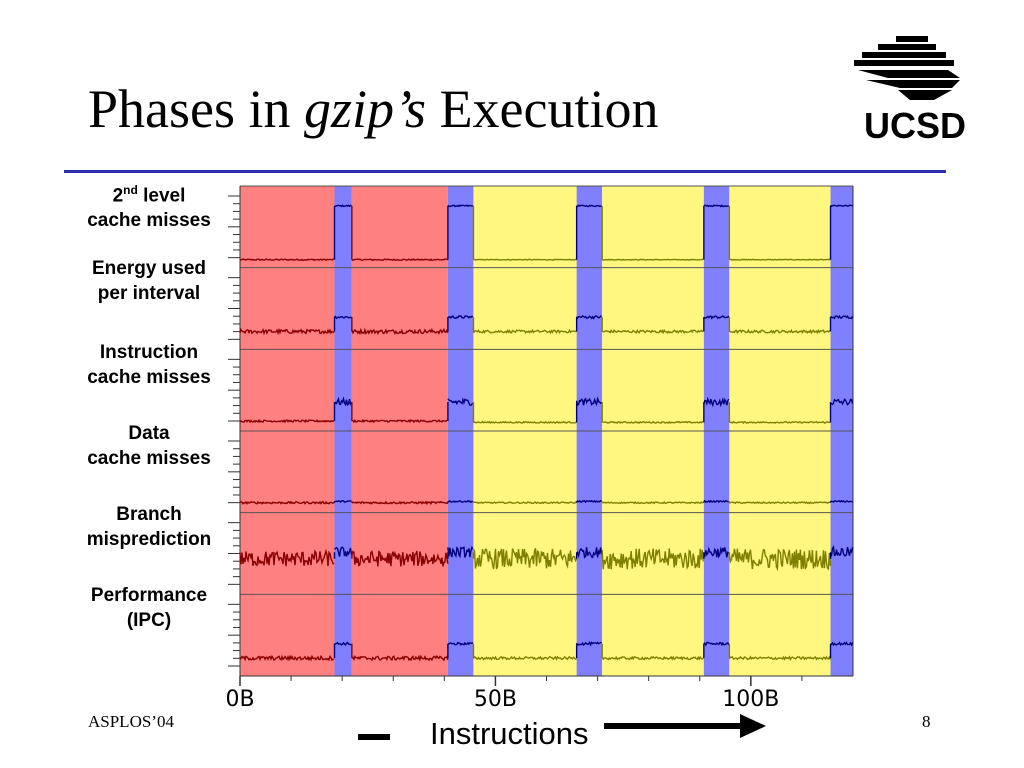 The height and width of the screenshot is (768, 1024). I want to click on page-number: 8, so click(926, 721).